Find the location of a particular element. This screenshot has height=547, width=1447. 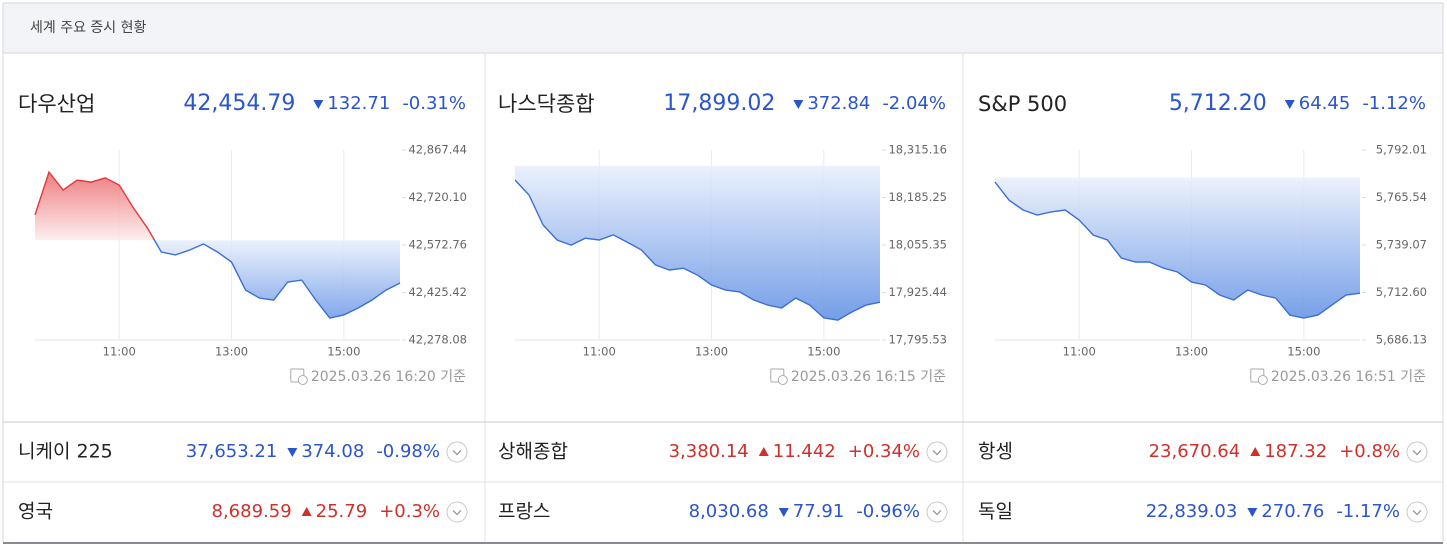

y-tick-label: 17,925.44 is located at coordinates (917, 292).